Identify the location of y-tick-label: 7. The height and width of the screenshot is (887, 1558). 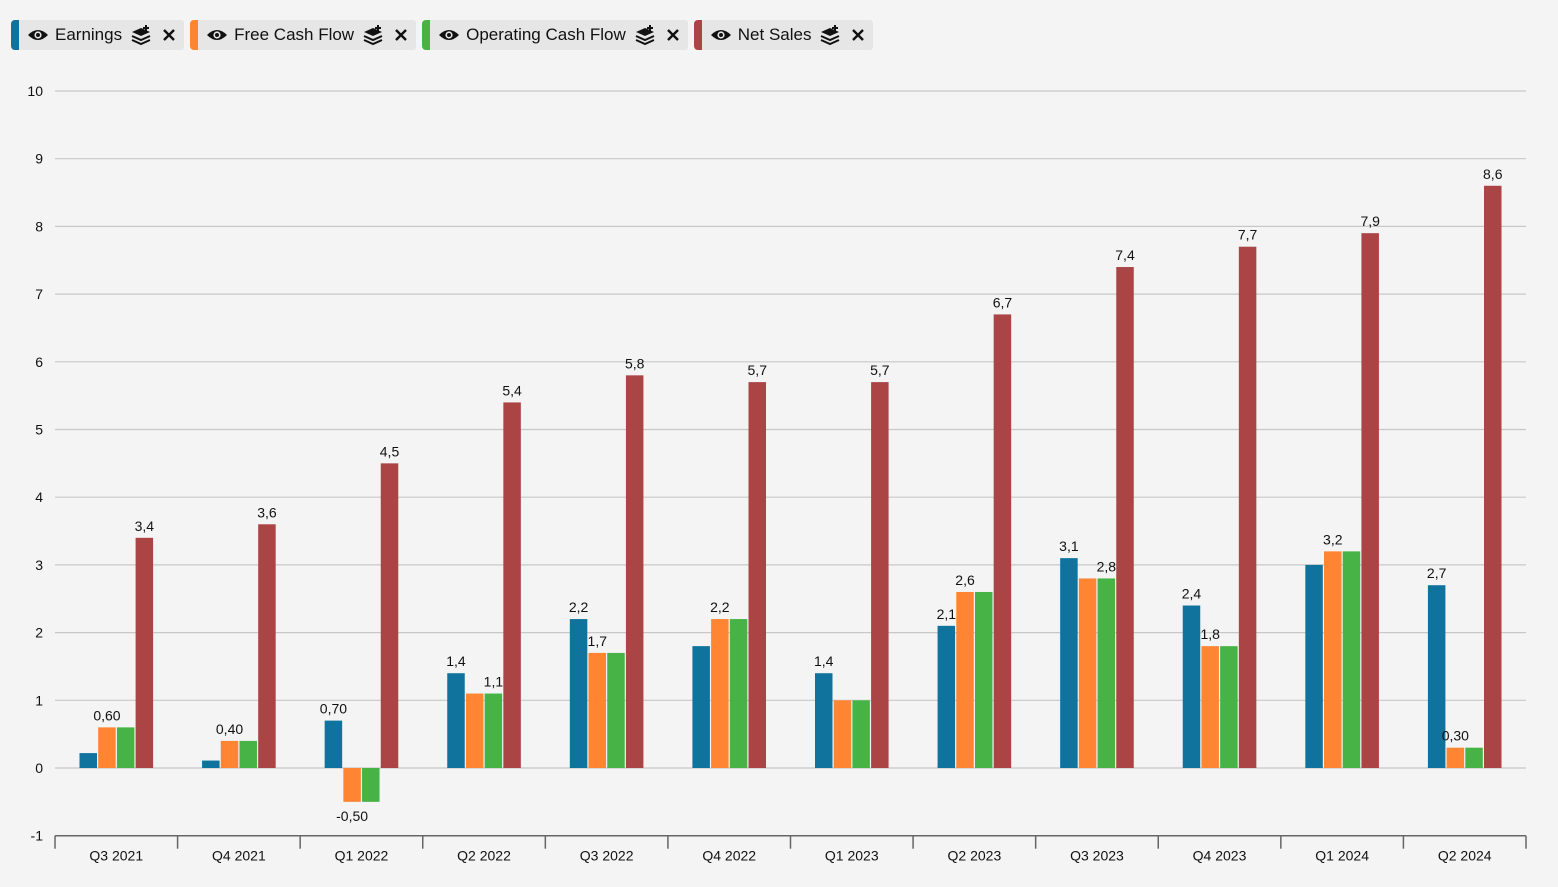
(39, 294).